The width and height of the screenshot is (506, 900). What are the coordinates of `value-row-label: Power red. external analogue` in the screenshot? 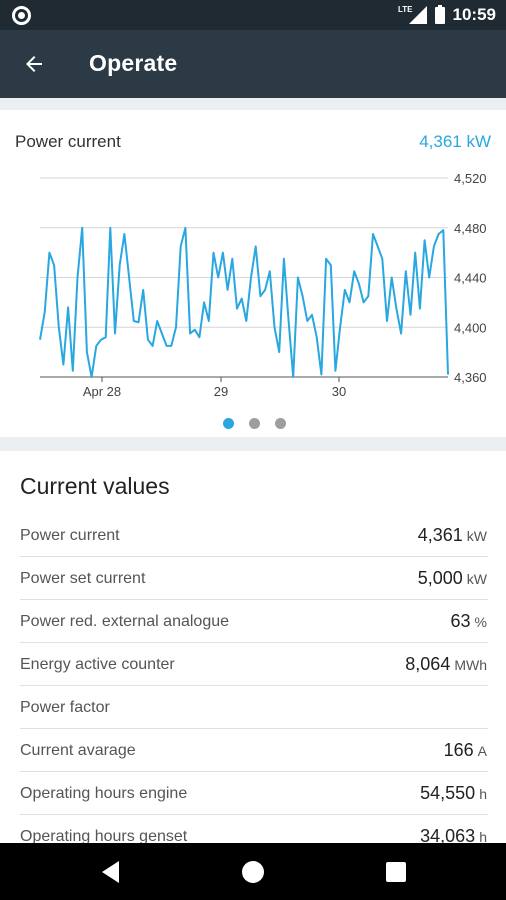 It's located at (125, 621).